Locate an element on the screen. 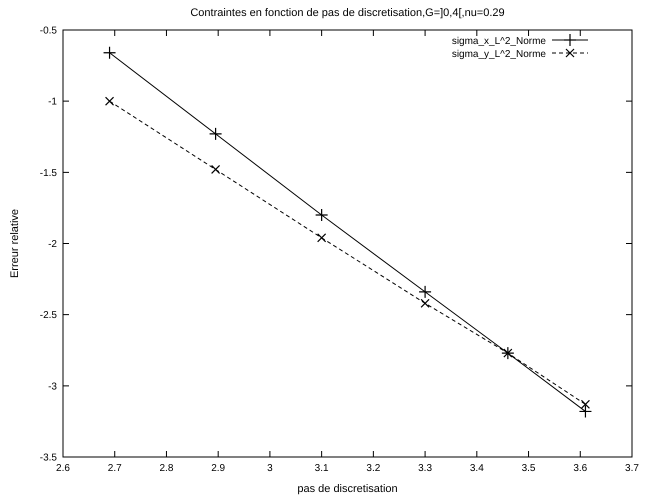 The image size is (655, 504). x-tick-label: 2.8 is located at coordinates (167, 468).